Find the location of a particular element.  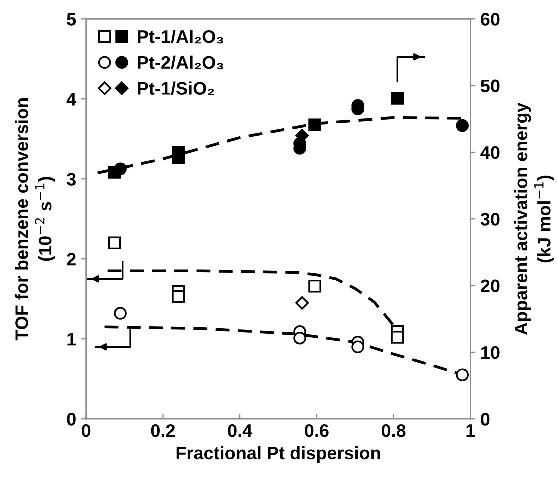

y-tick-label: 4 is located at coordinates (71, 99).